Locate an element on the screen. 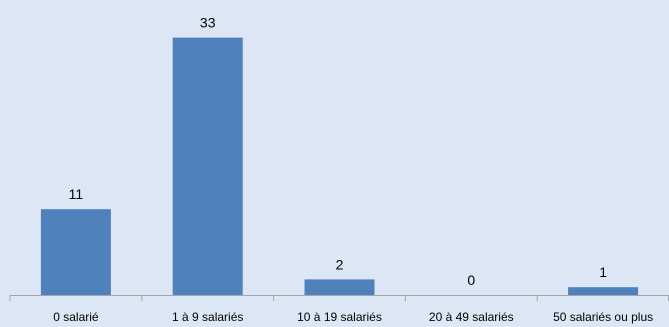 The image size is (669, 327). x-tick-label-4: 50 salariés ou plus is located at coordinates (603, 317).